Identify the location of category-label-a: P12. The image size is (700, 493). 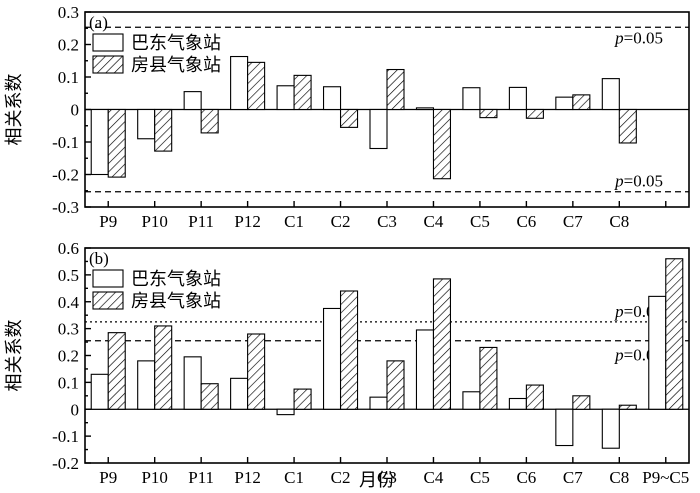
(247, 221).